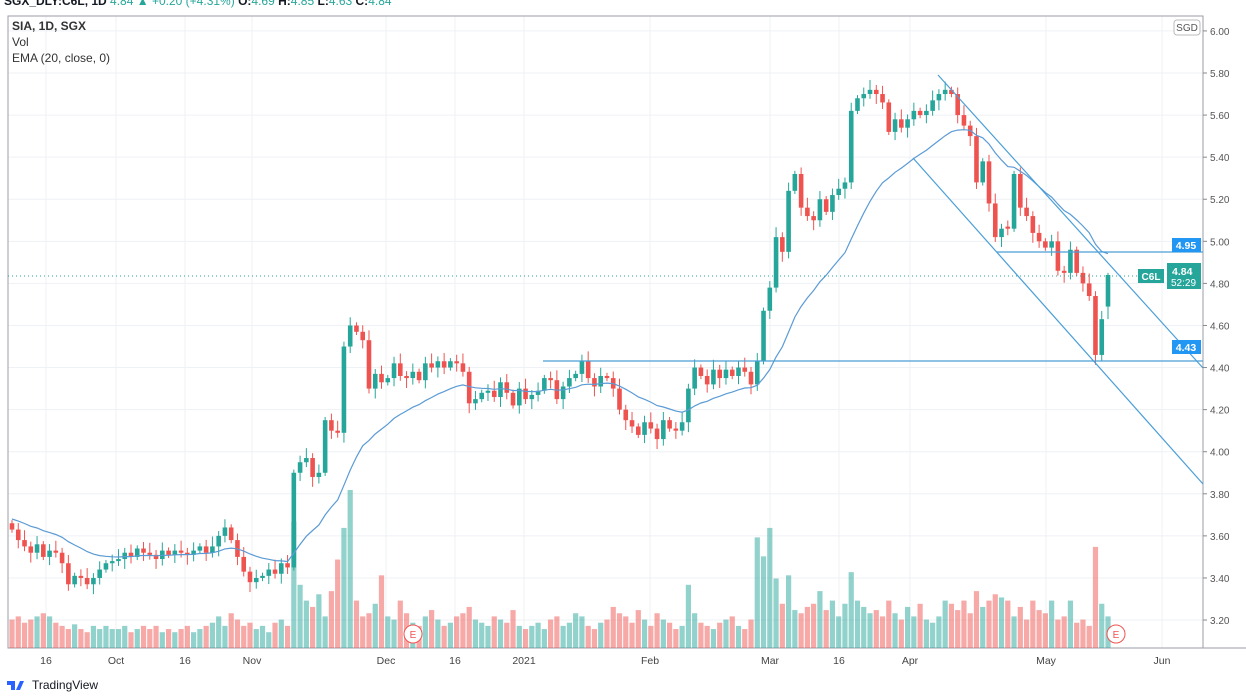 This screenshot has width=1246, height=700. Describe the element at coordinates (1186, 245) in the screenshot. I see `level-badge-high: 4.95` at that location.